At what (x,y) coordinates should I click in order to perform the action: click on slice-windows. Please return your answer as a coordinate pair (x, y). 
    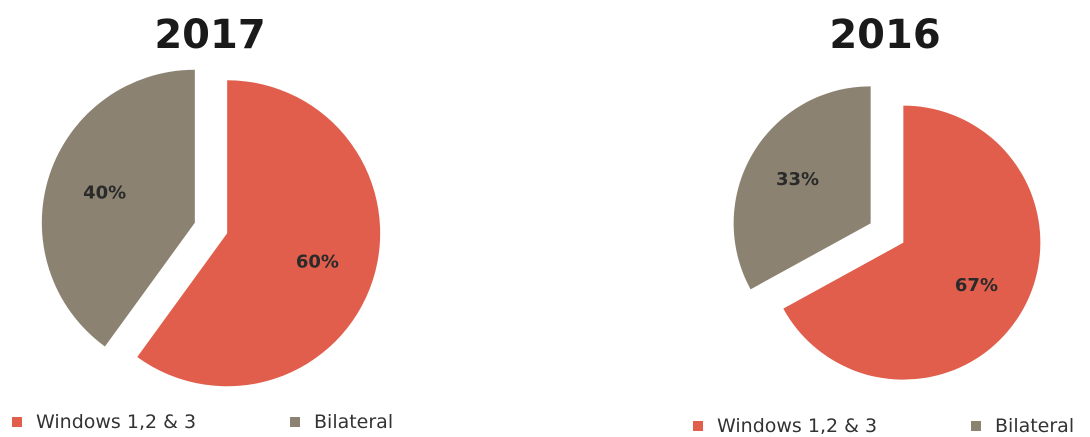
    Looking at the image, I should click on (912, 242).